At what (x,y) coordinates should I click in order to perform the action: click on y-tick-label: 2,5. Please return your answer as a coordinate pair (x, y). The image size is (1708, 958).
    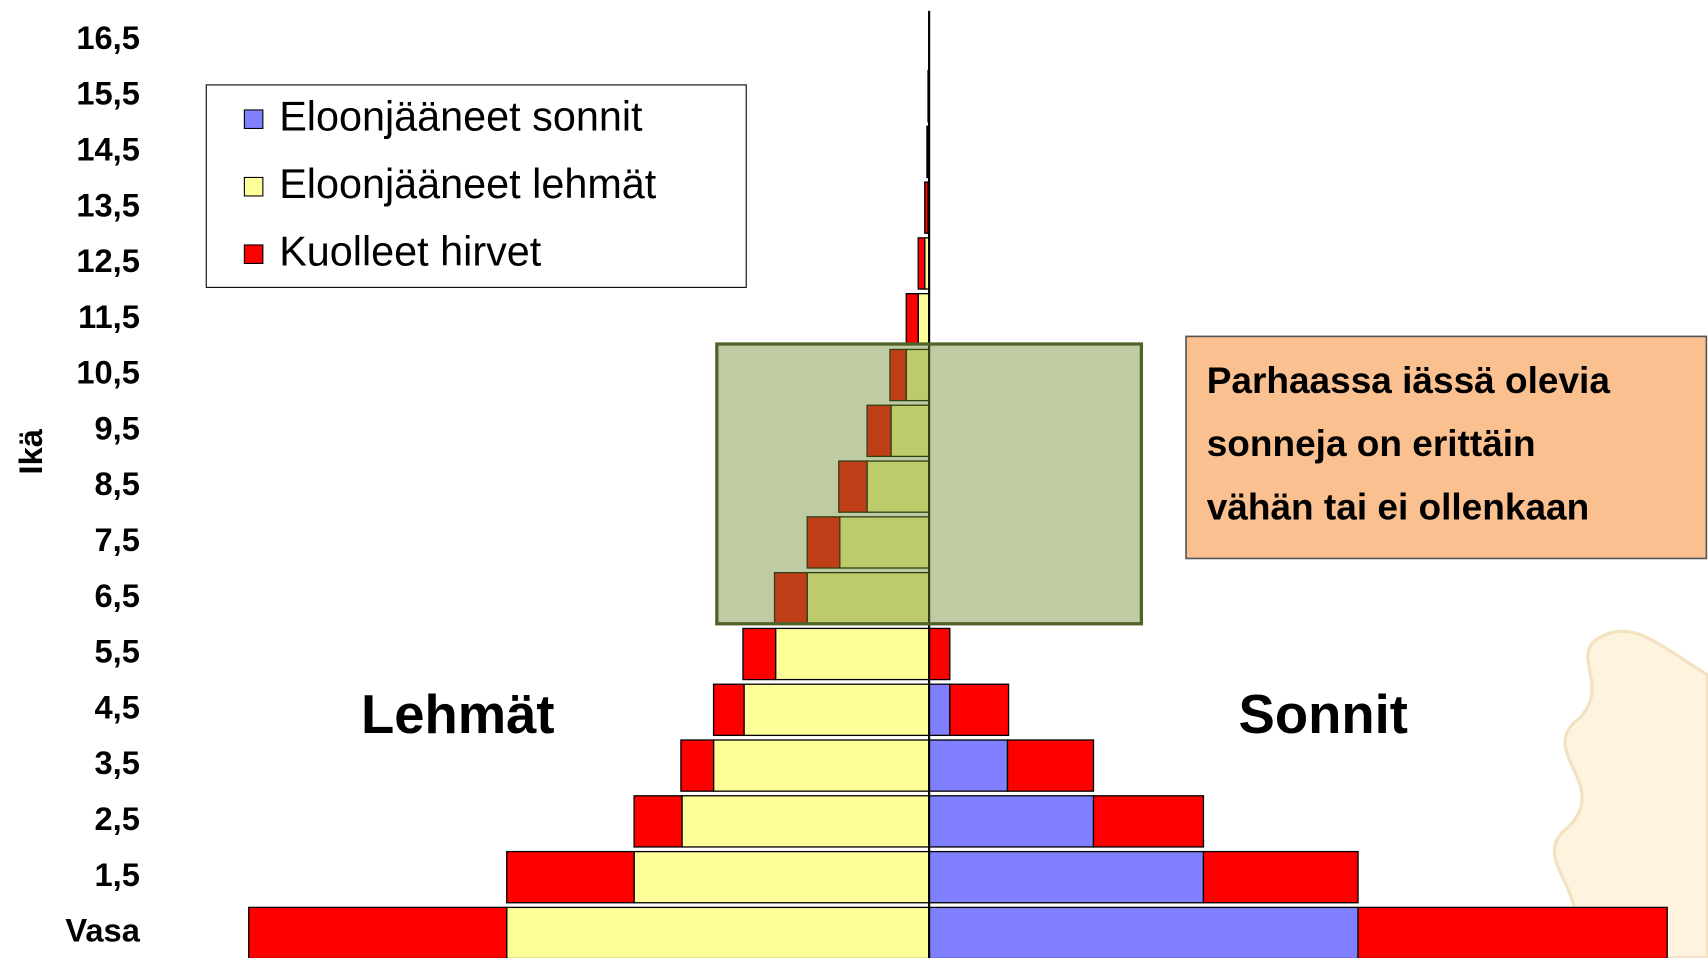
    Looking at the image, I should click on (116, 818).